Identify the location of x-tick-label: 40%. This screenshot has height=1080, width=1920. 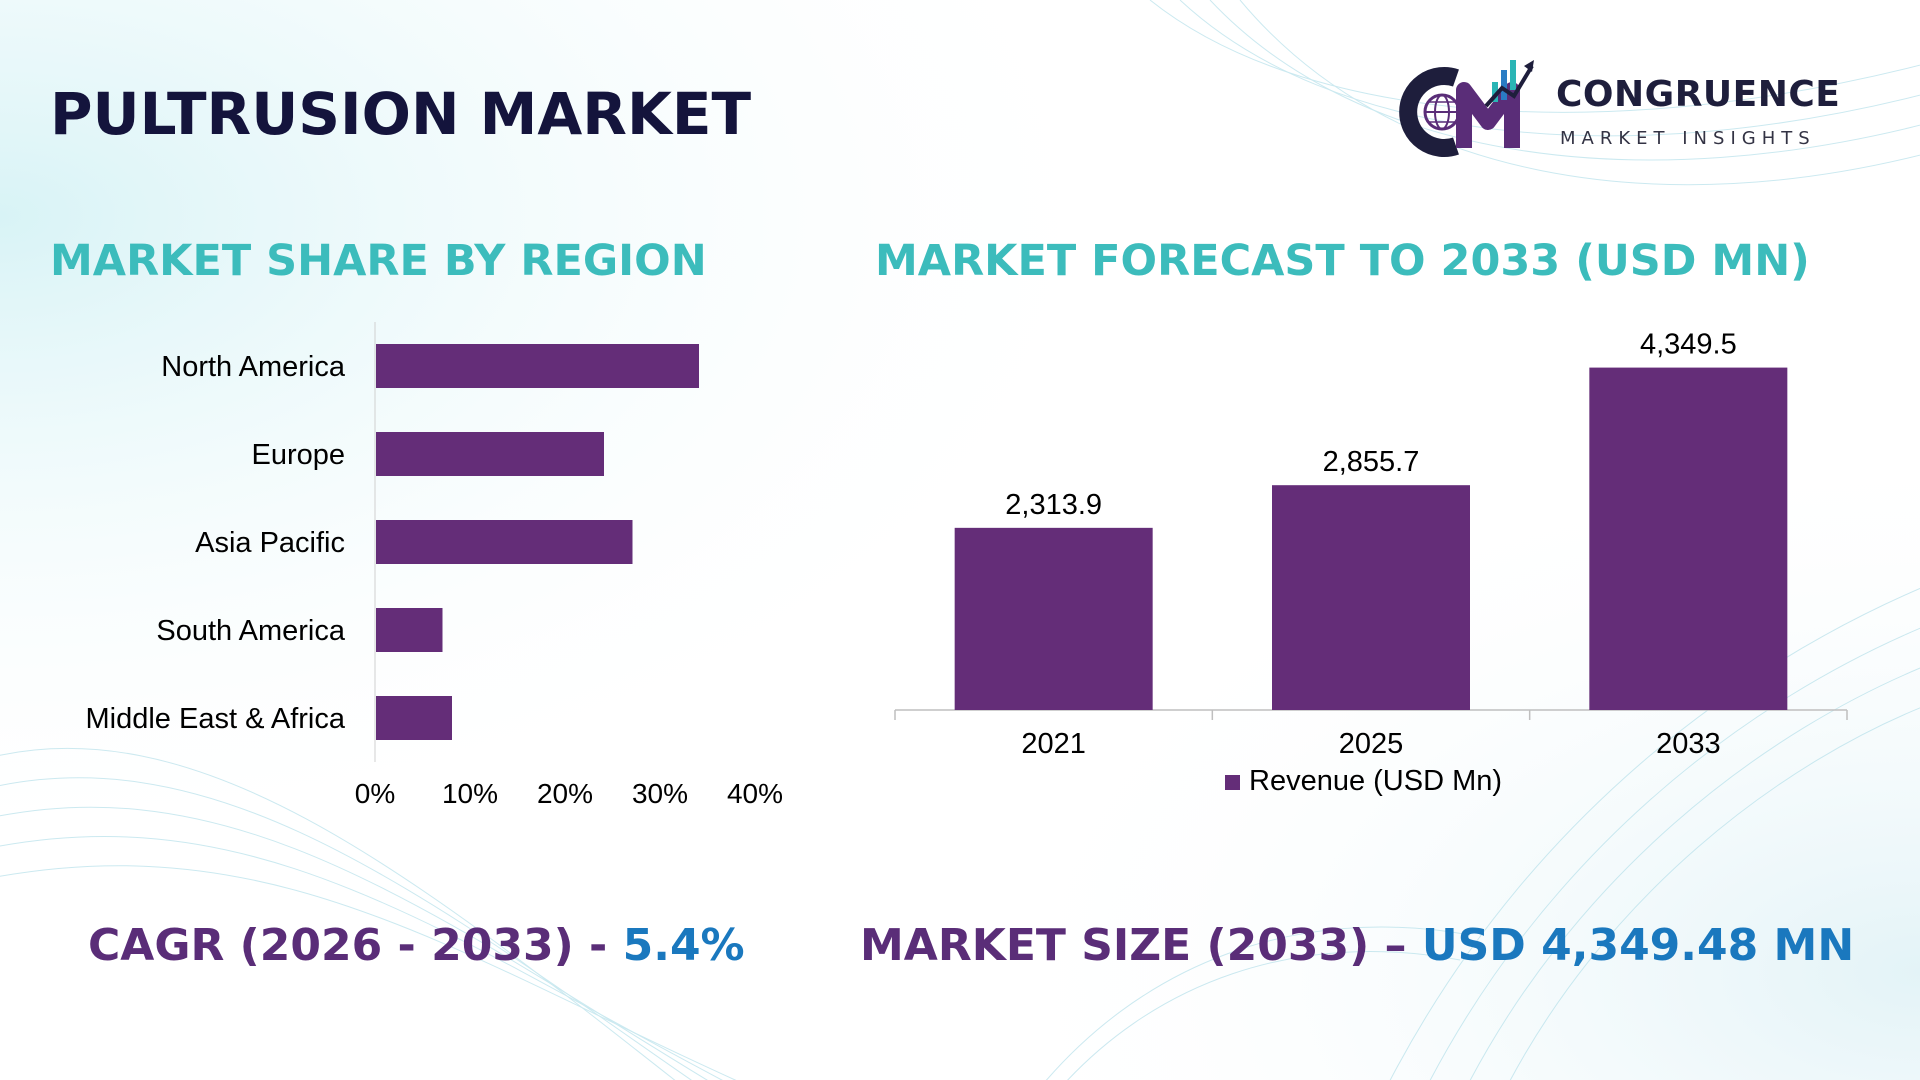
(755, 793).